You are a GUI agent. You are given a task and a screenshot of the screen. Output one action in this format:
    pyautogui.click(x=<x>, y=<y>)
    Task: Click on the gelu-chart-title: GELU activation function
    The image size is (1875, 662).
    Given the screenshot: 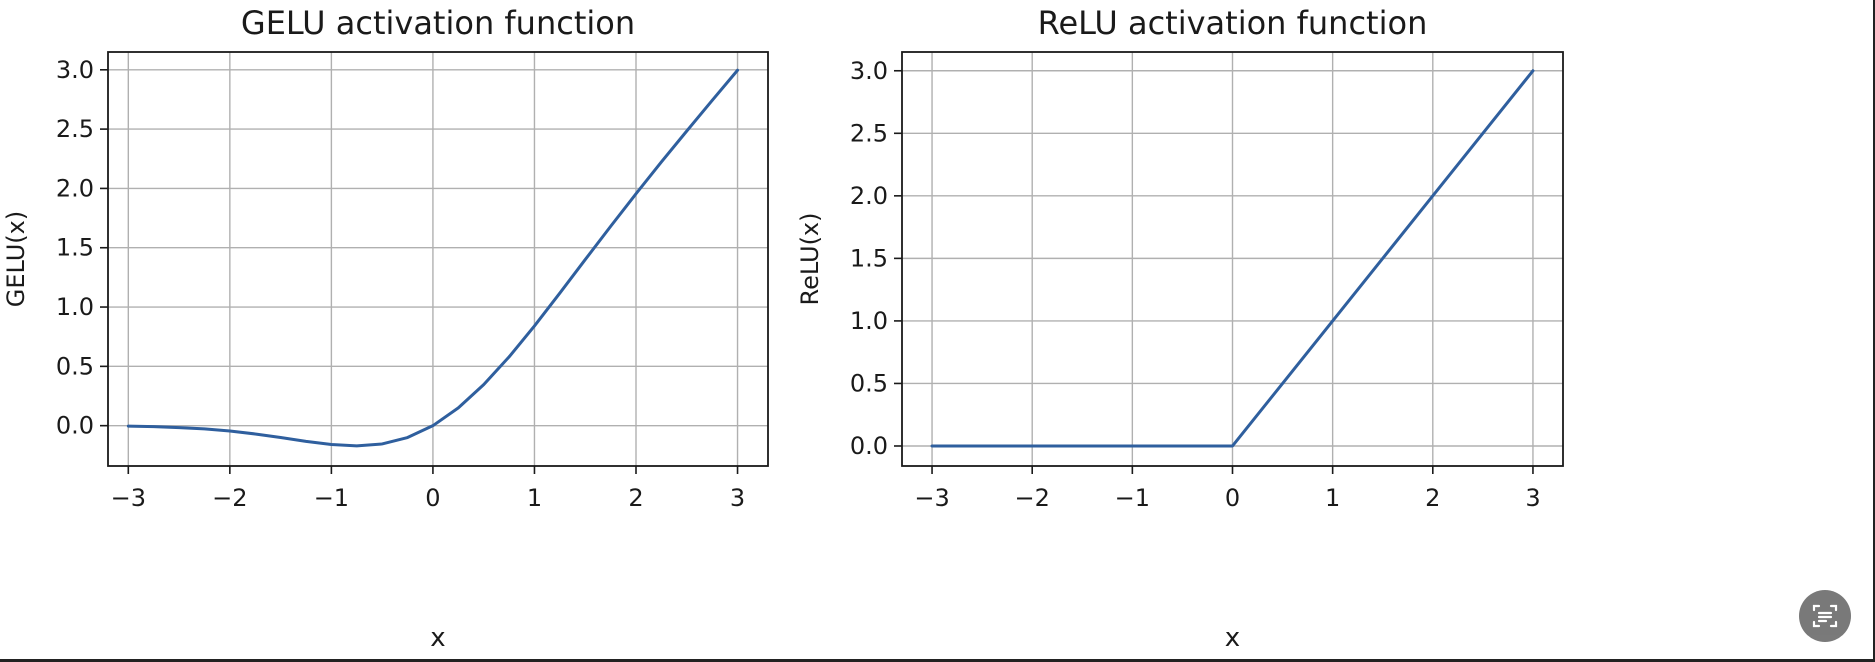 What is the action you would take?
    pyautogui.click(x=438, y=23)
    